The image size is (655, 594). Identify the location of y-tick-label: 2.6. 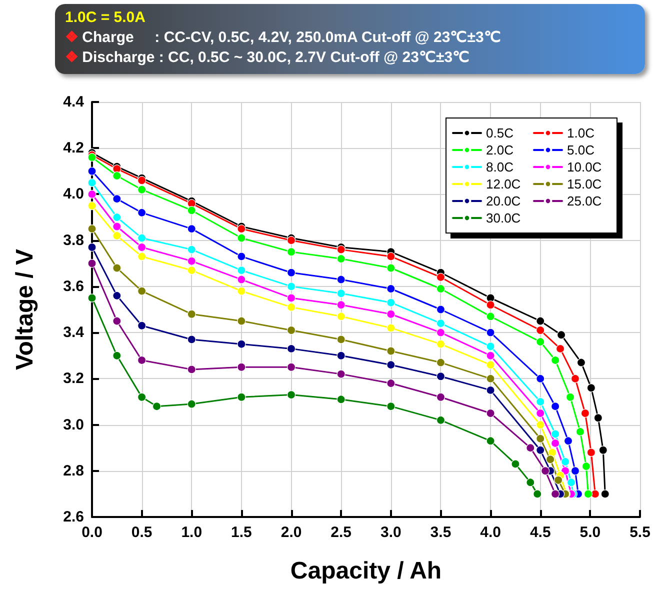
(73, 517).